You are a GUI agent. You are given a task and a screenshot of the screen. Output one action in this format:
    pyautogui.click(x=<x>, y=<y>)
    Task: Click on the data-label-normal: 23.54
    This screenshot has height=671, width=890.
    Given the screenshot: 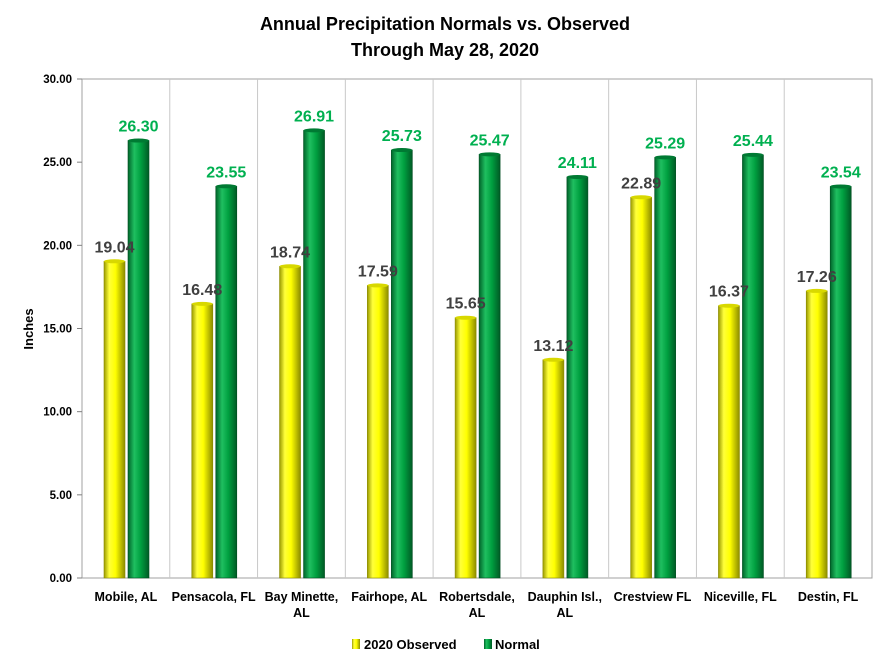 What is the action you would take?
    pyautogui.click(x=841, y=172)
    